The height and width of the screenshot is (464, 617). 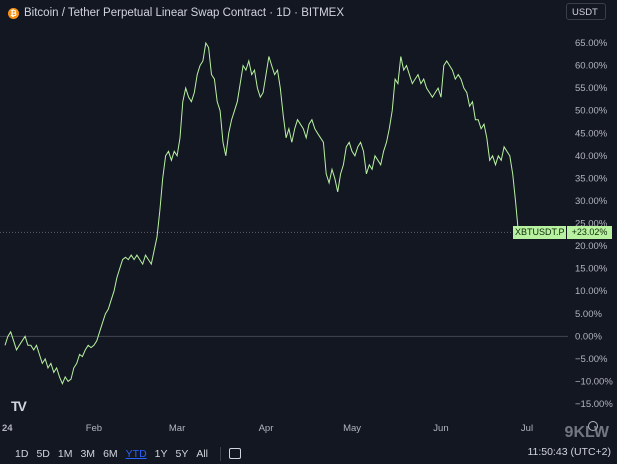 I want to click on watermark-logo: 9KLW, so click(x=586, y=432).